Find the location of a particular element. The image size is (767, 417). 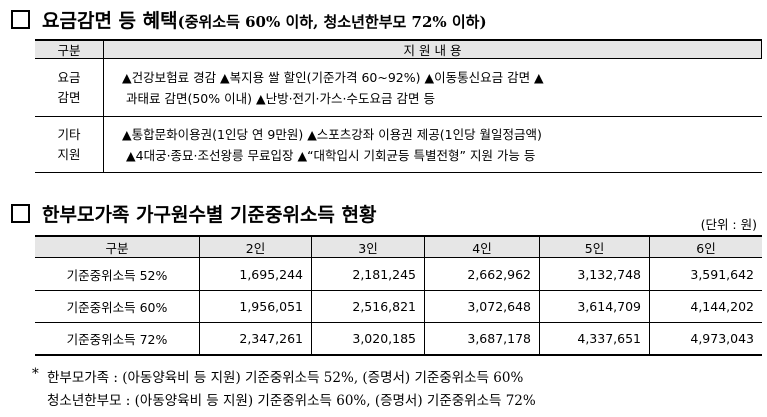

note-mark: * is located at coordinates (35, 374).